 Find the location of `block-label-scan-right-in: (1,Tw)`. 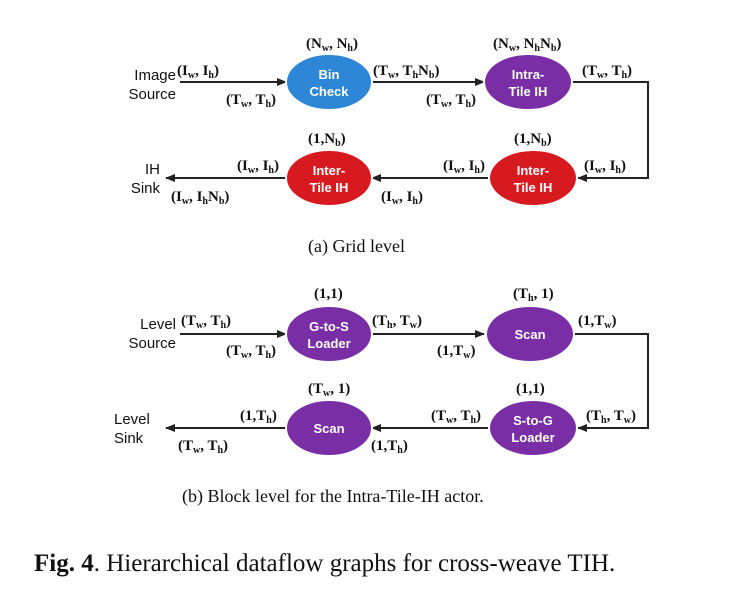

block-label-scan-right-in: (1,Tw) is located at coordinates (456, 352).